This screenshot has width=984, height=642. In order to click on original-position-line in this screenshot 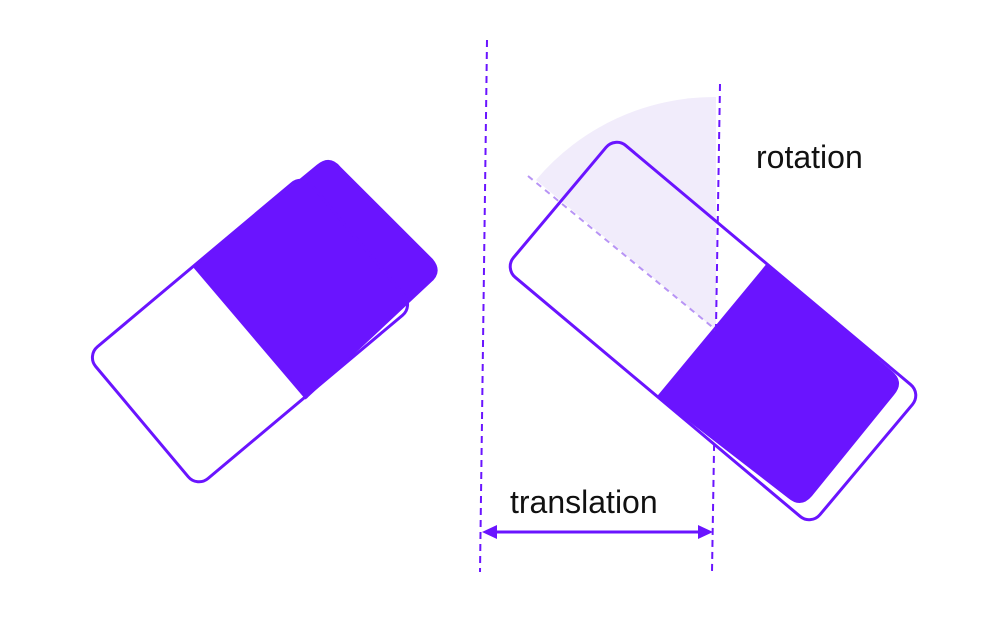, I will do `click(483, 306)`.